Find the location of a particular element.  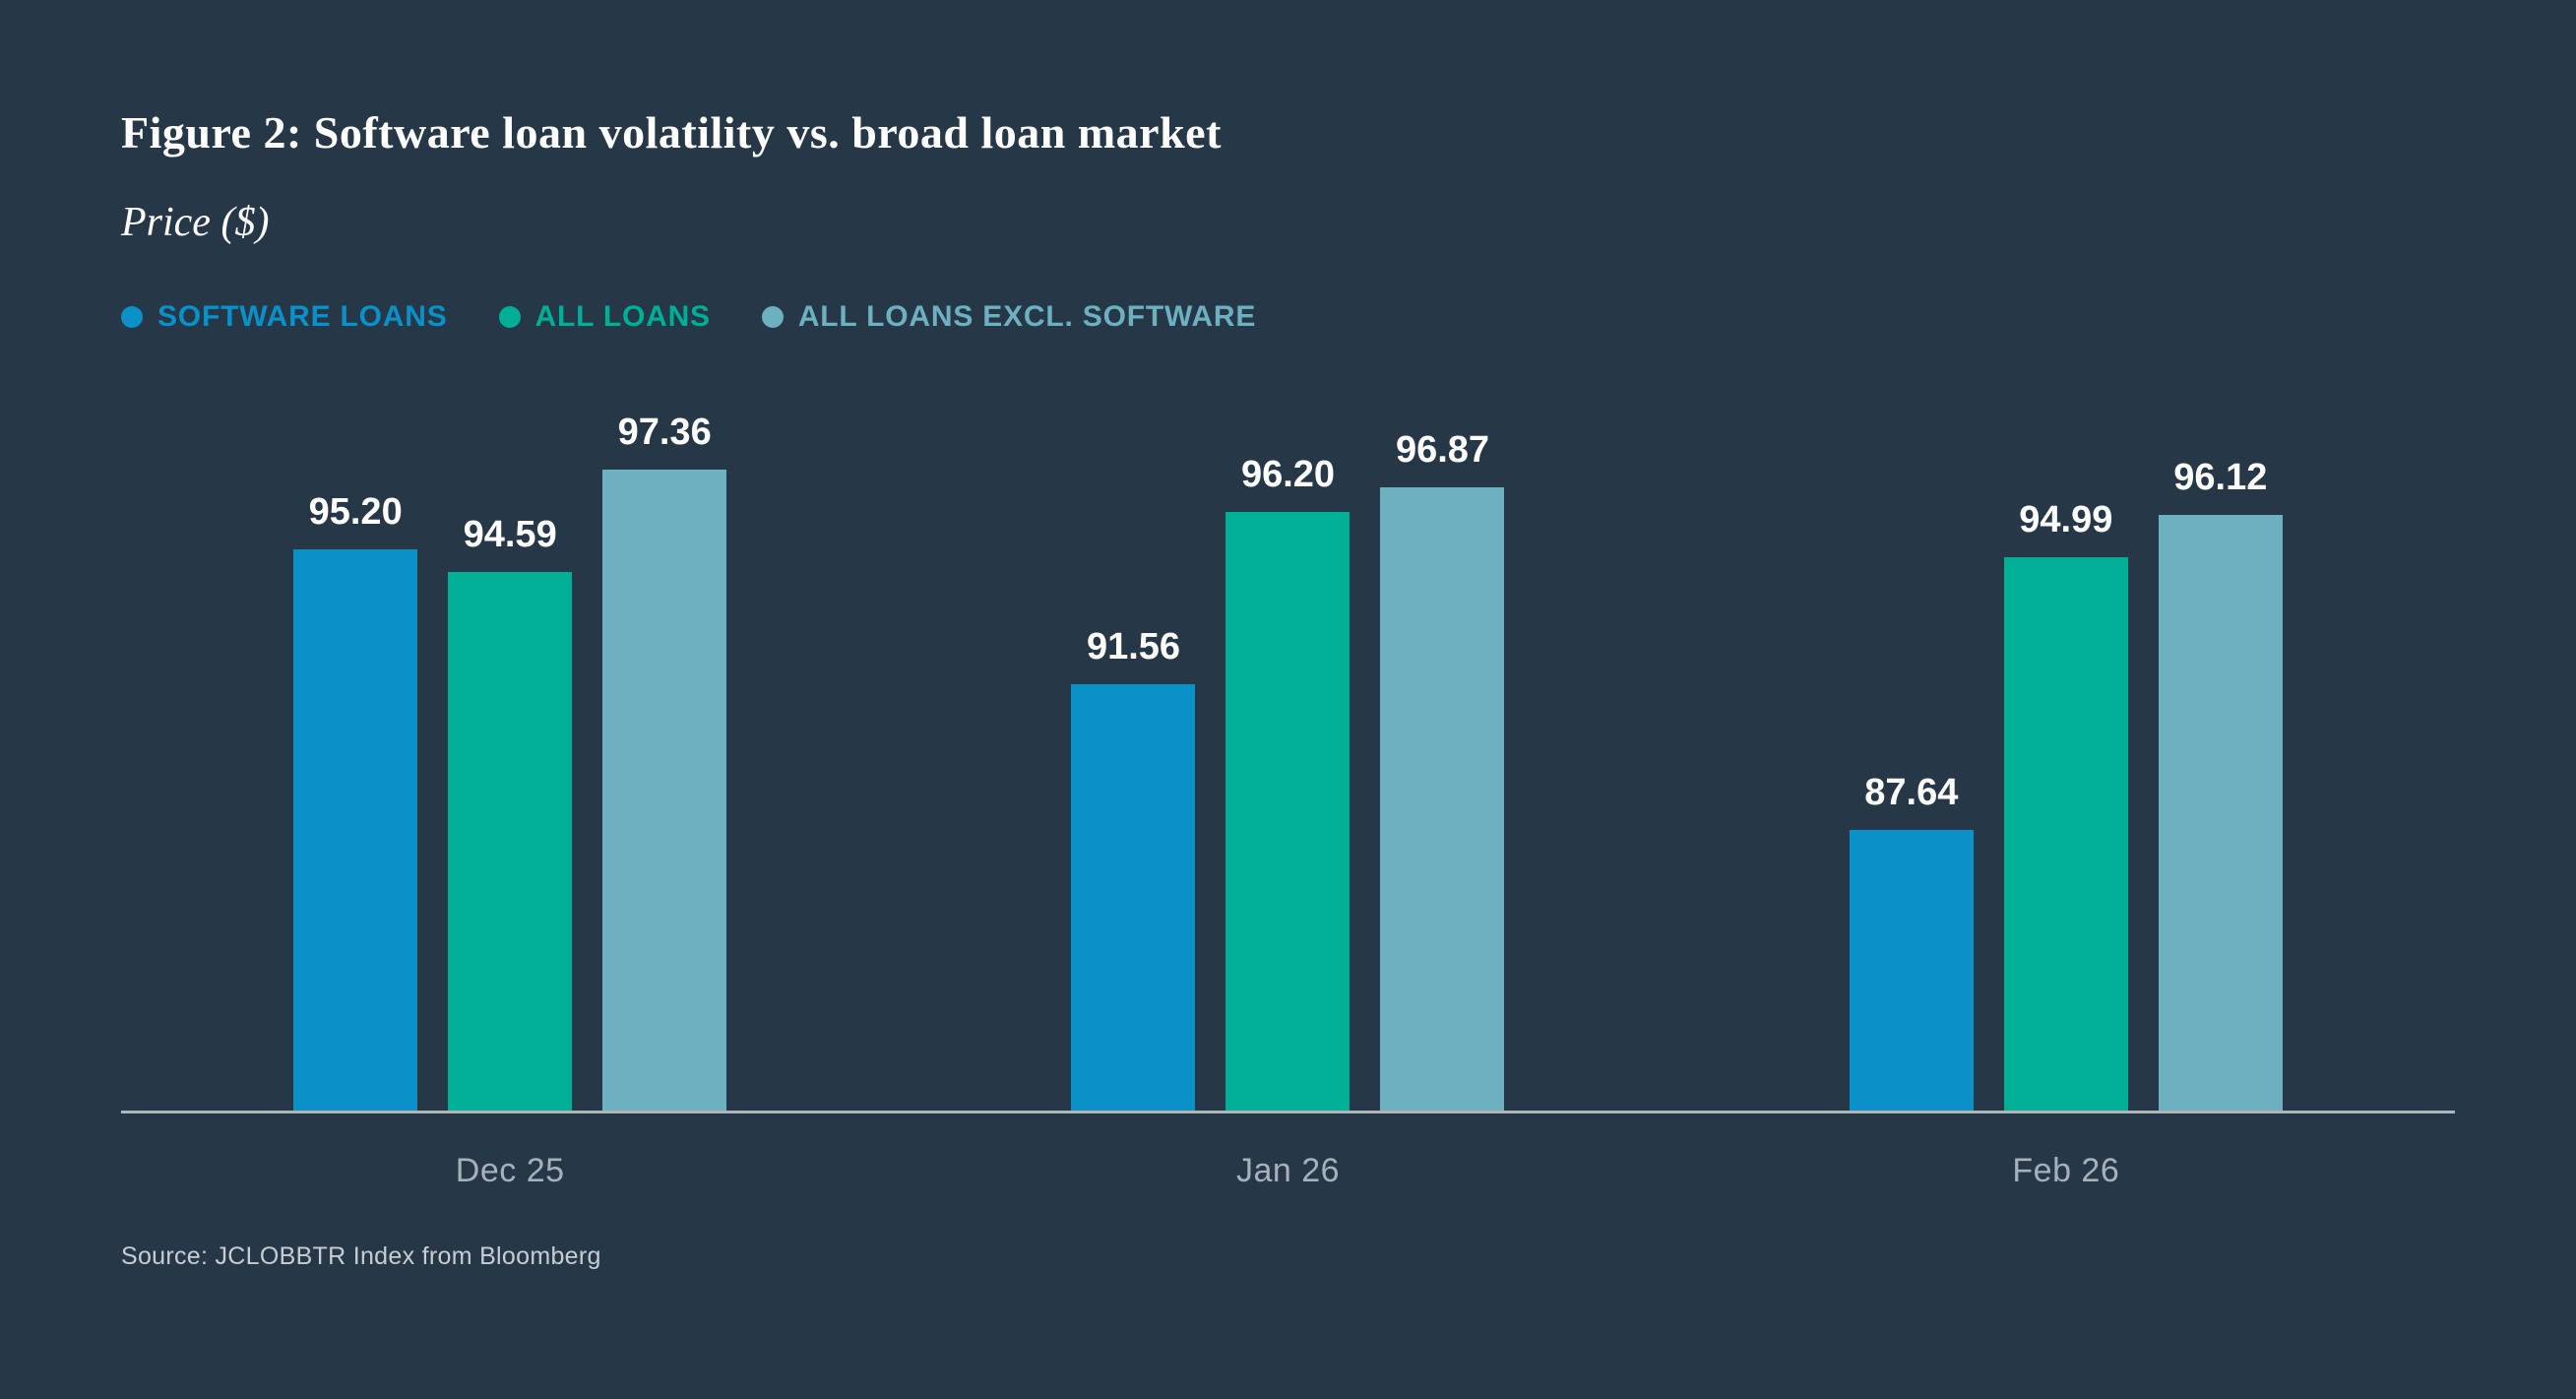

bar-value-label: 96.20 is located at coordinates (1288, 475).